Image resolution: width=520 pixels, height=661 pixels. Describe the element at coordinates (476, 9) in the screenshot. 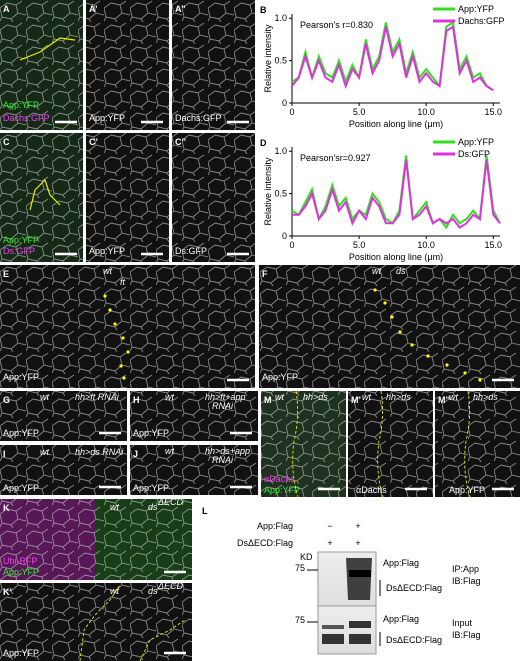

I see `legend-label: App:YFP` at that location.